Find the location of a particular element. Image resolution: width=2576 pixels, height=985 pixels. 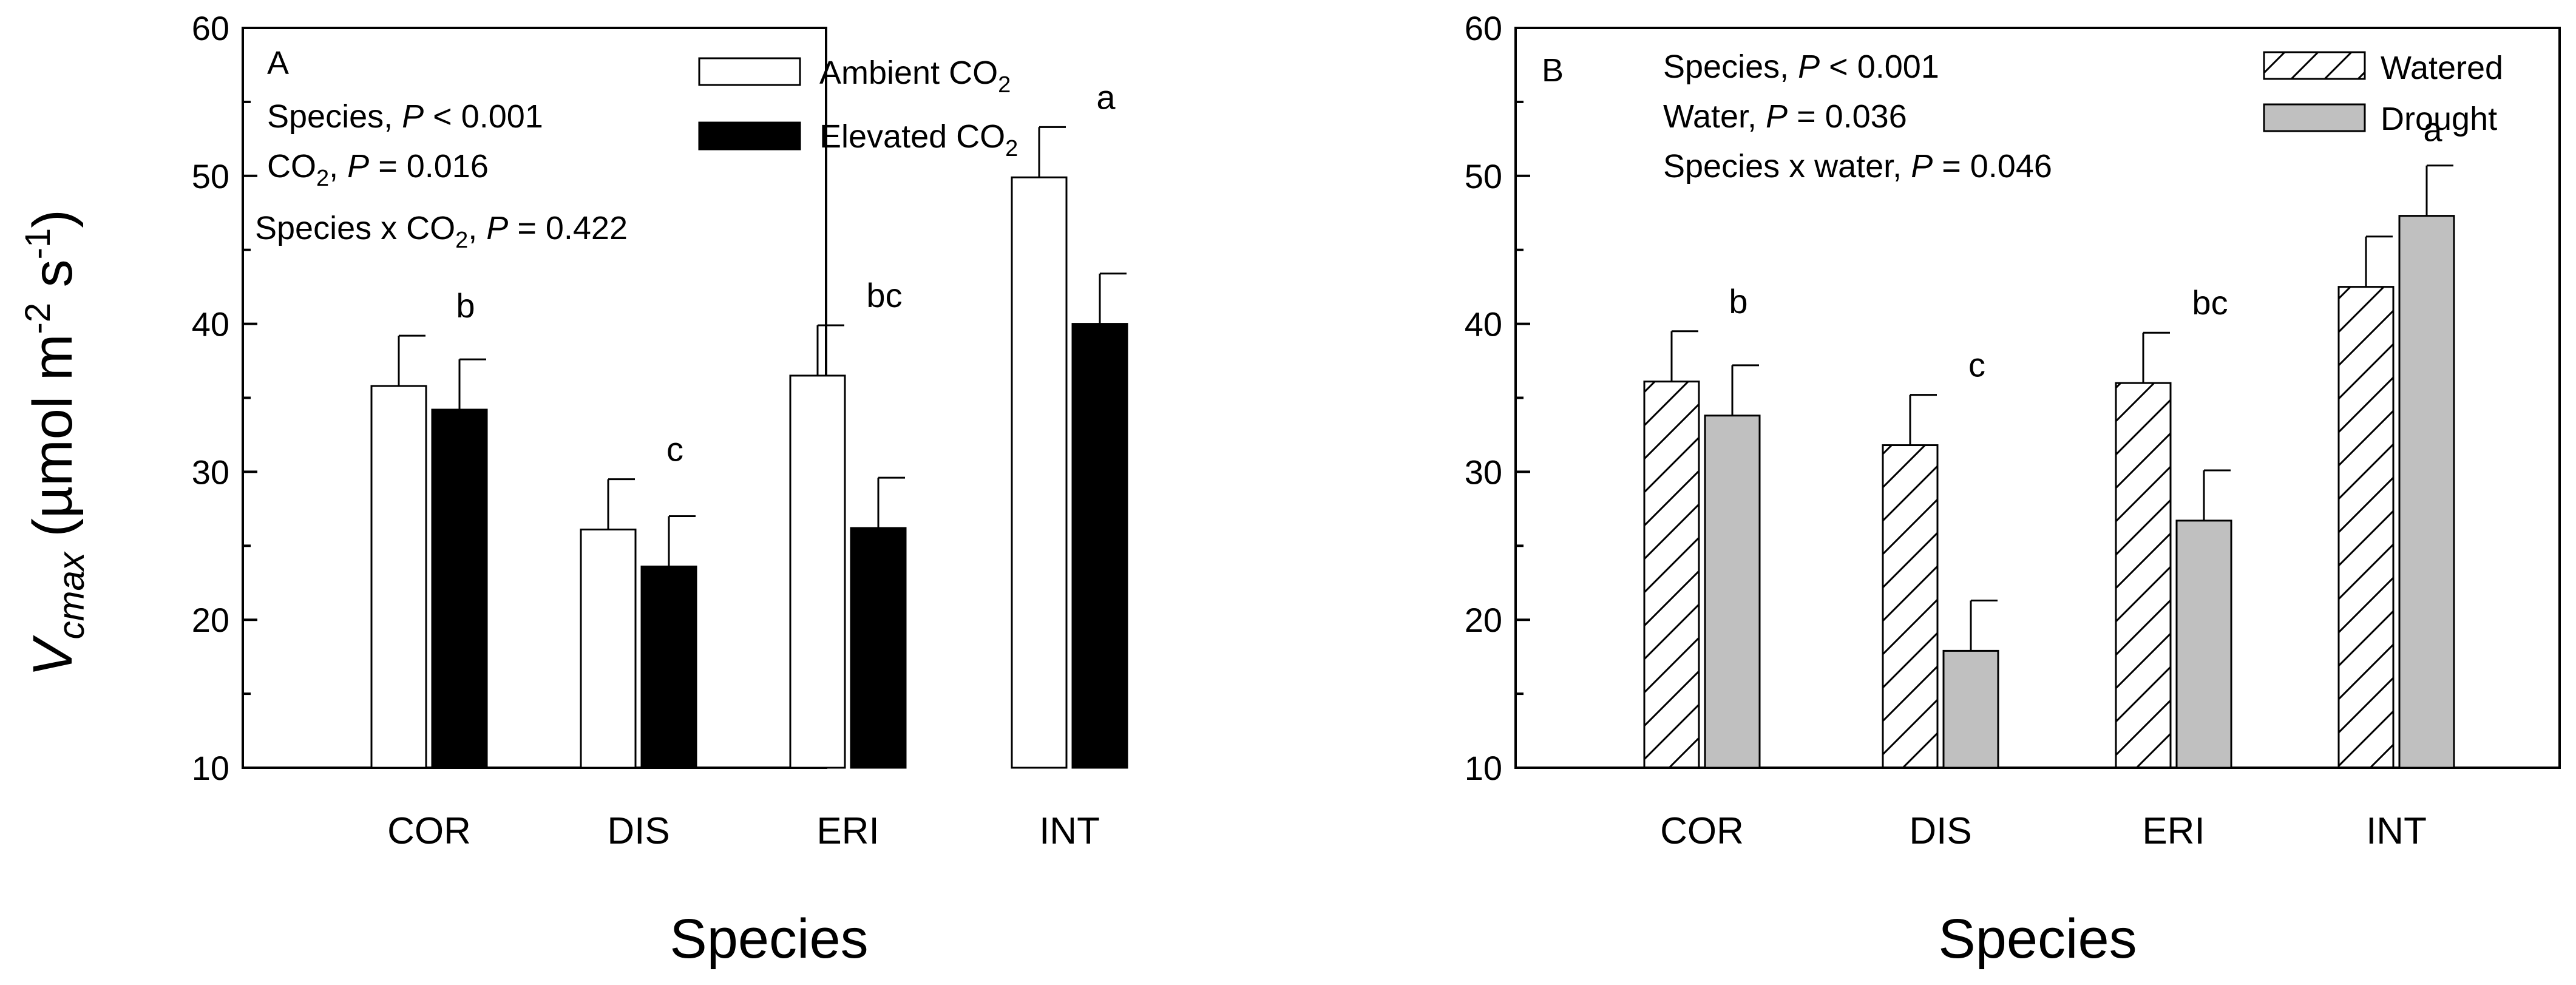

stats-line-interaction: Species x CO2, P = 0.422 is located at coordinates (442, 231).